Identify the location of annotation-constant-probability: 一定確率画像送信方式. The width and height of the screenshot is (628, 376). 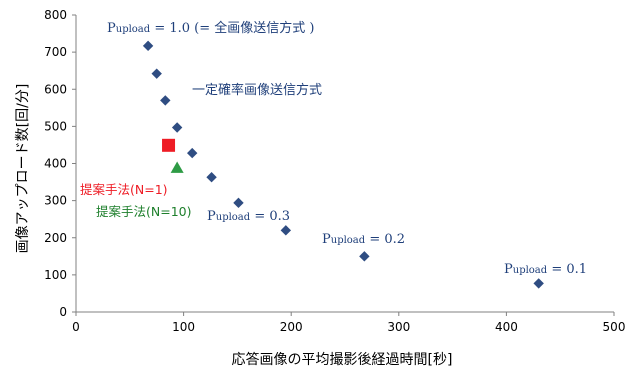
(257, 90).